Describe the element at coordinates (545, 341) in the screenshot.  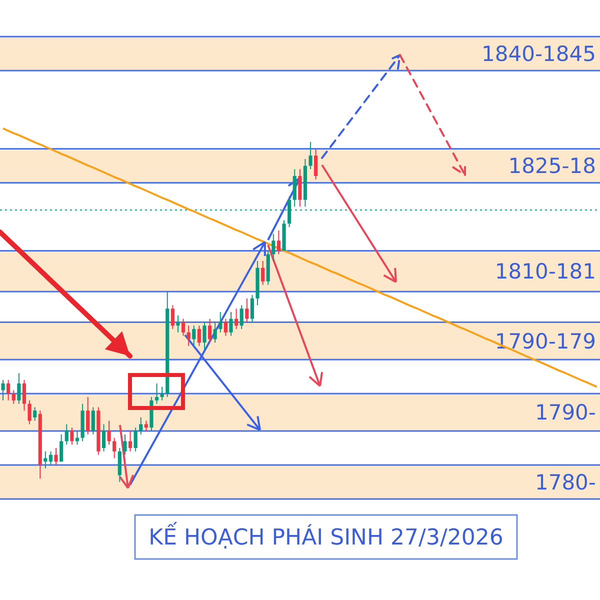
I see `band-label: 1790-179` at that location.